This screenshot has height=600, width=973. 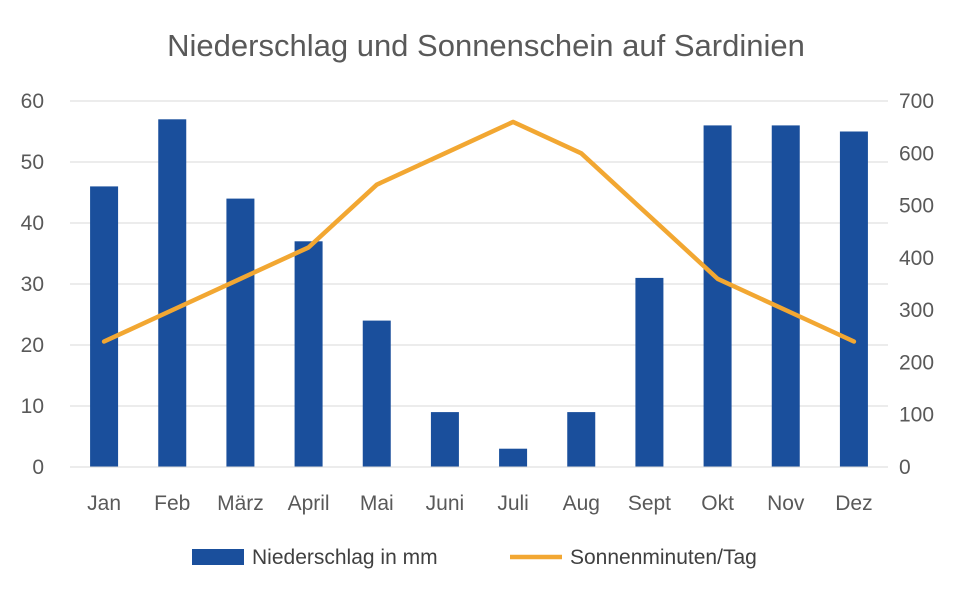 I want to click on legend-label-bar: Niederschlag in mm, so click(x=345, y=557).